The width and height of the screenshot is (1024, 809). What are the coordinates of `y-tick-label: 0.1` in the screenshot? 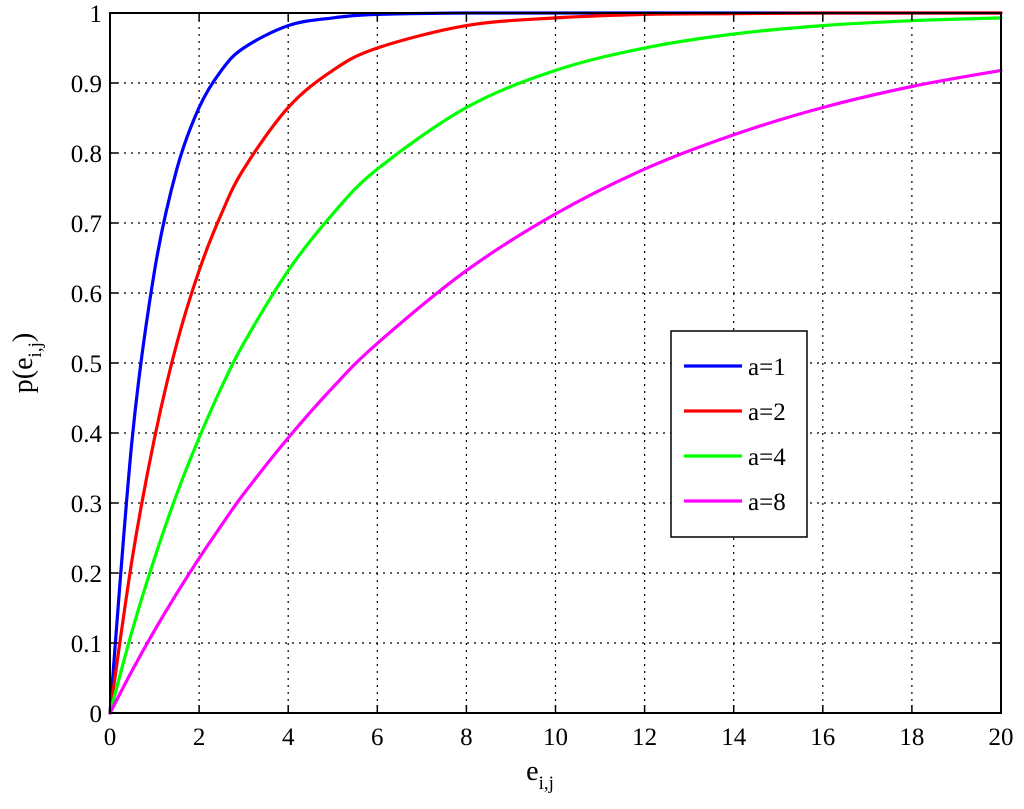 It's located at (86, 644).